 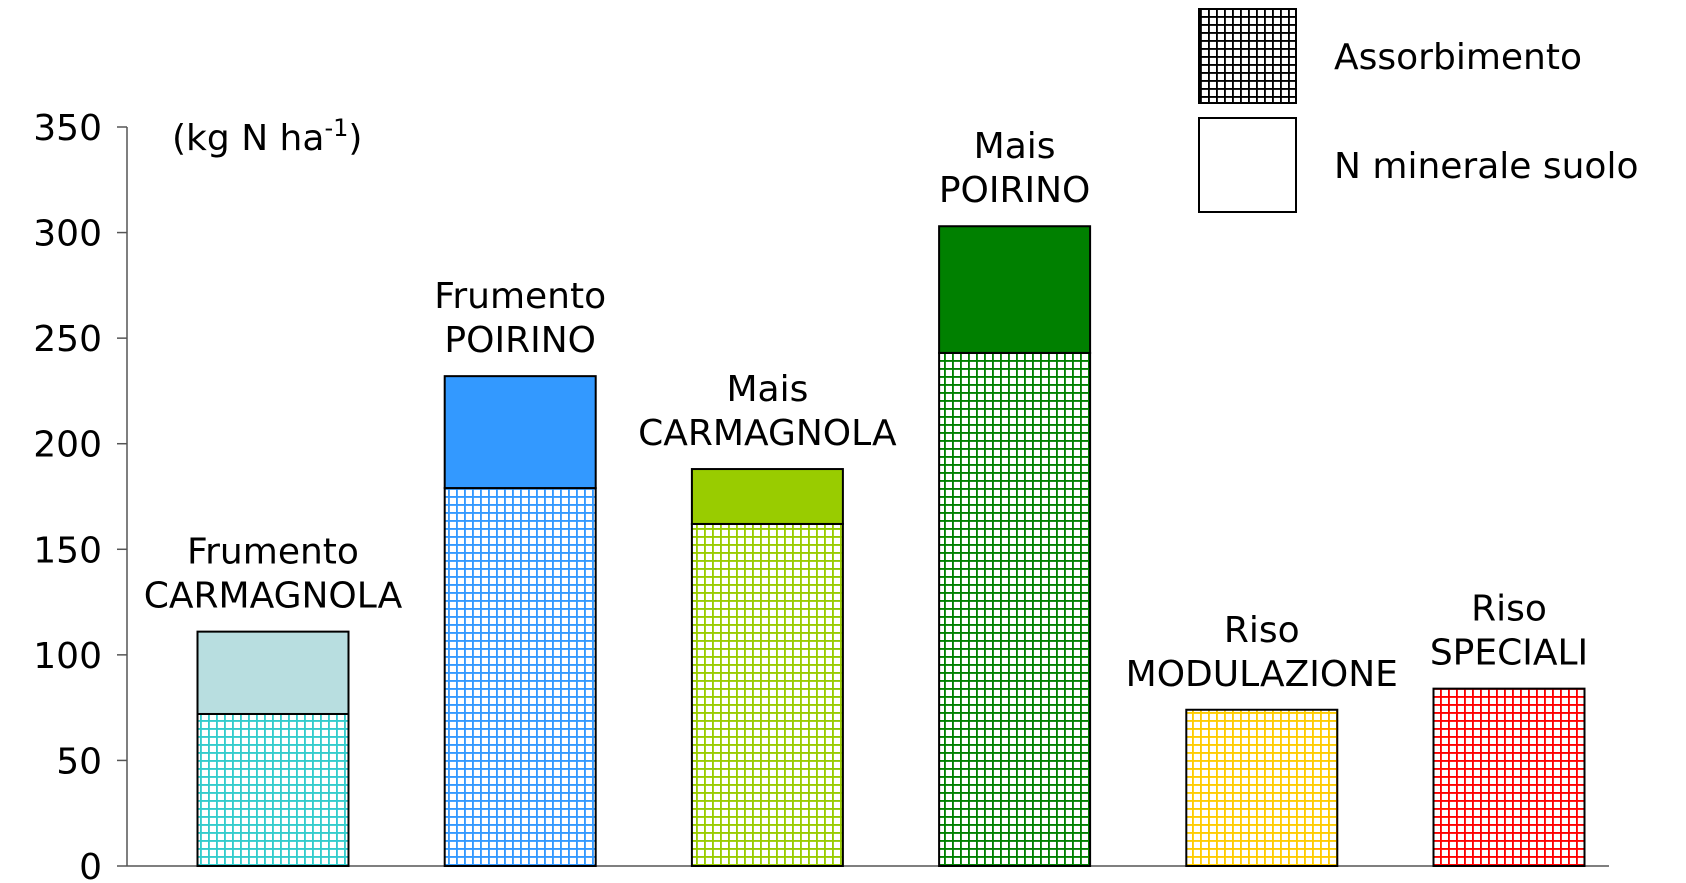 I want to click on category-label: MODULAZIONE, so click(x=1262, y=674).